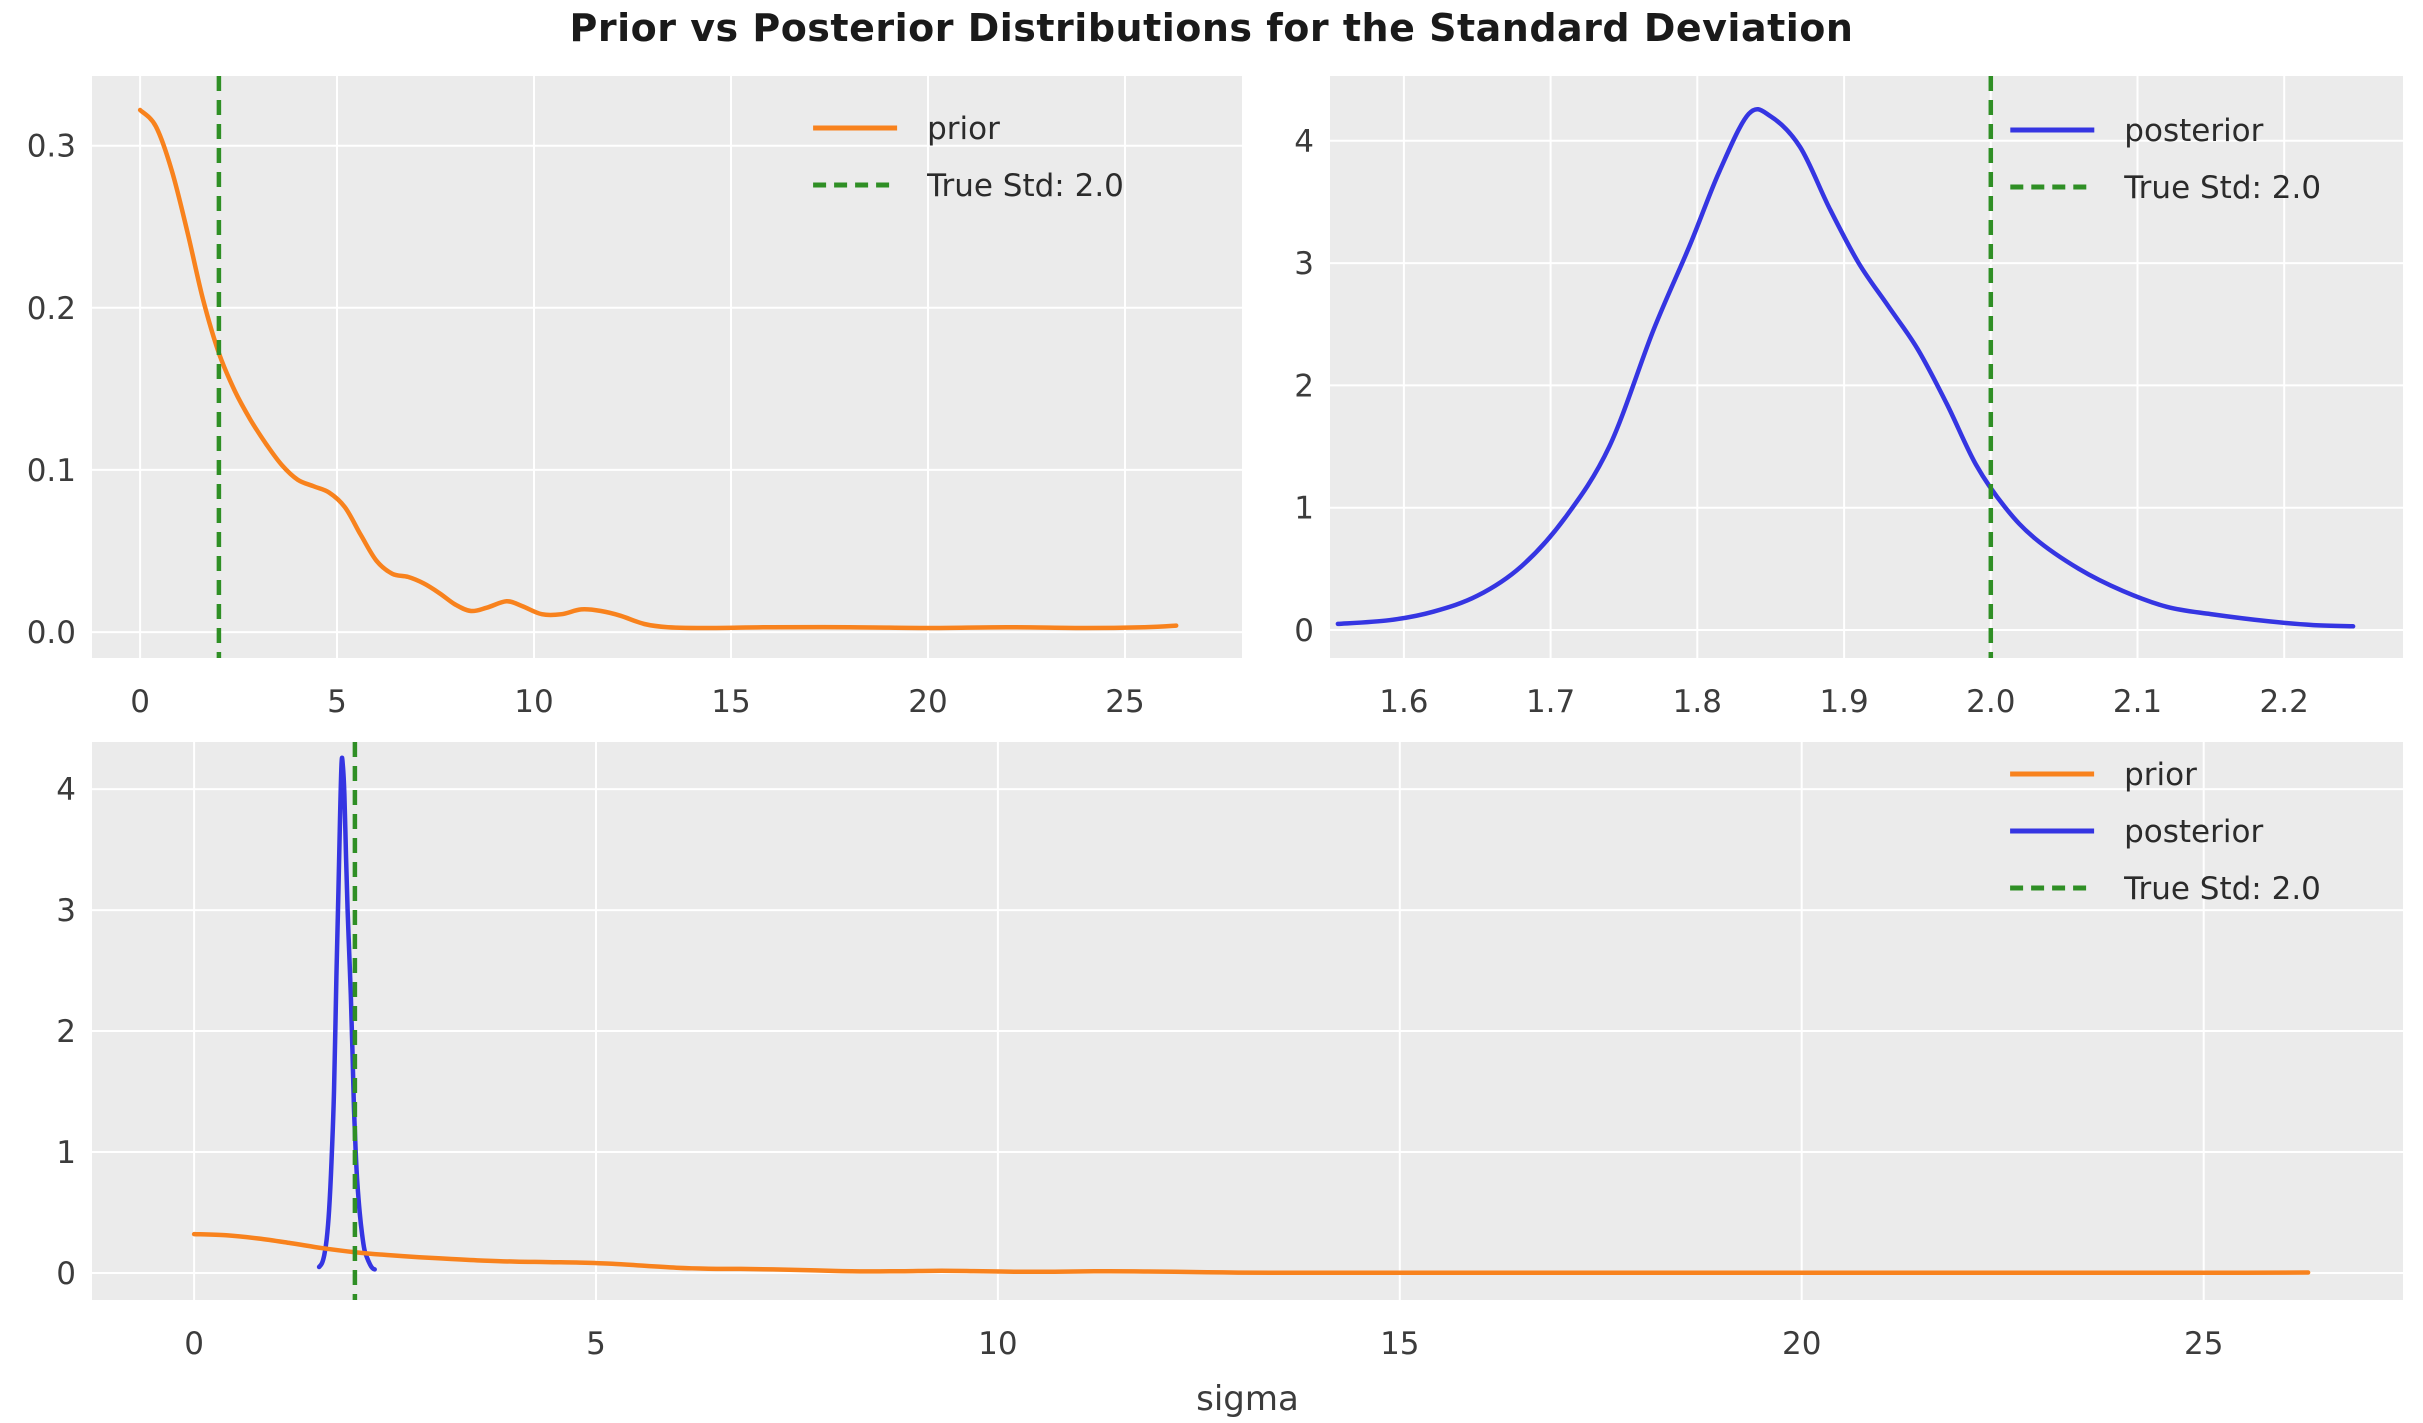 This screenshot has height=1423, width=2423. I want to click on x-tick-label: 2.2, so click(2284, 702).